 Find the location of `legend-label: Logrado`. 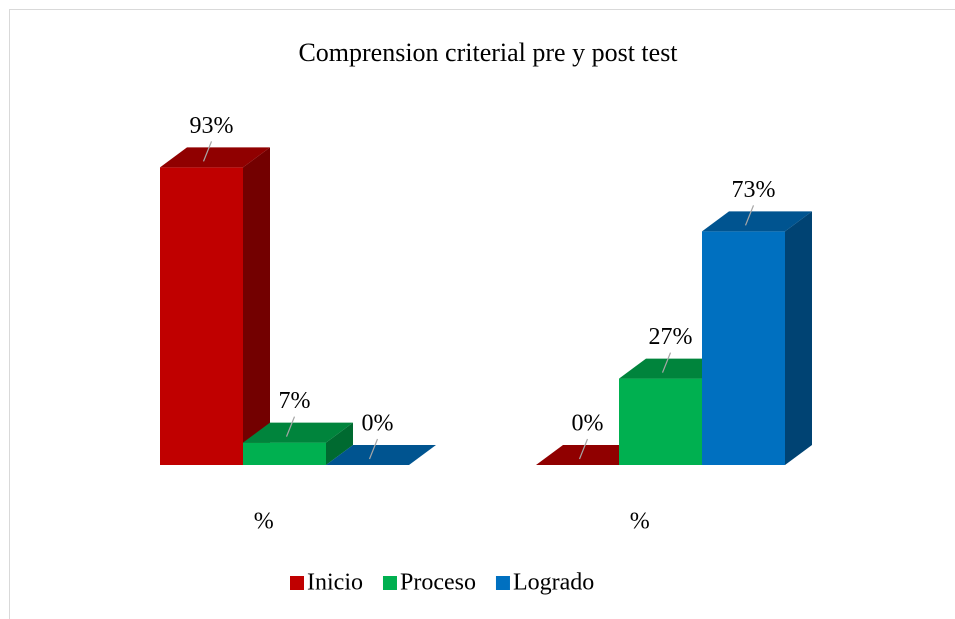

legend-label: Logrado is located at coordinates (553, 583).